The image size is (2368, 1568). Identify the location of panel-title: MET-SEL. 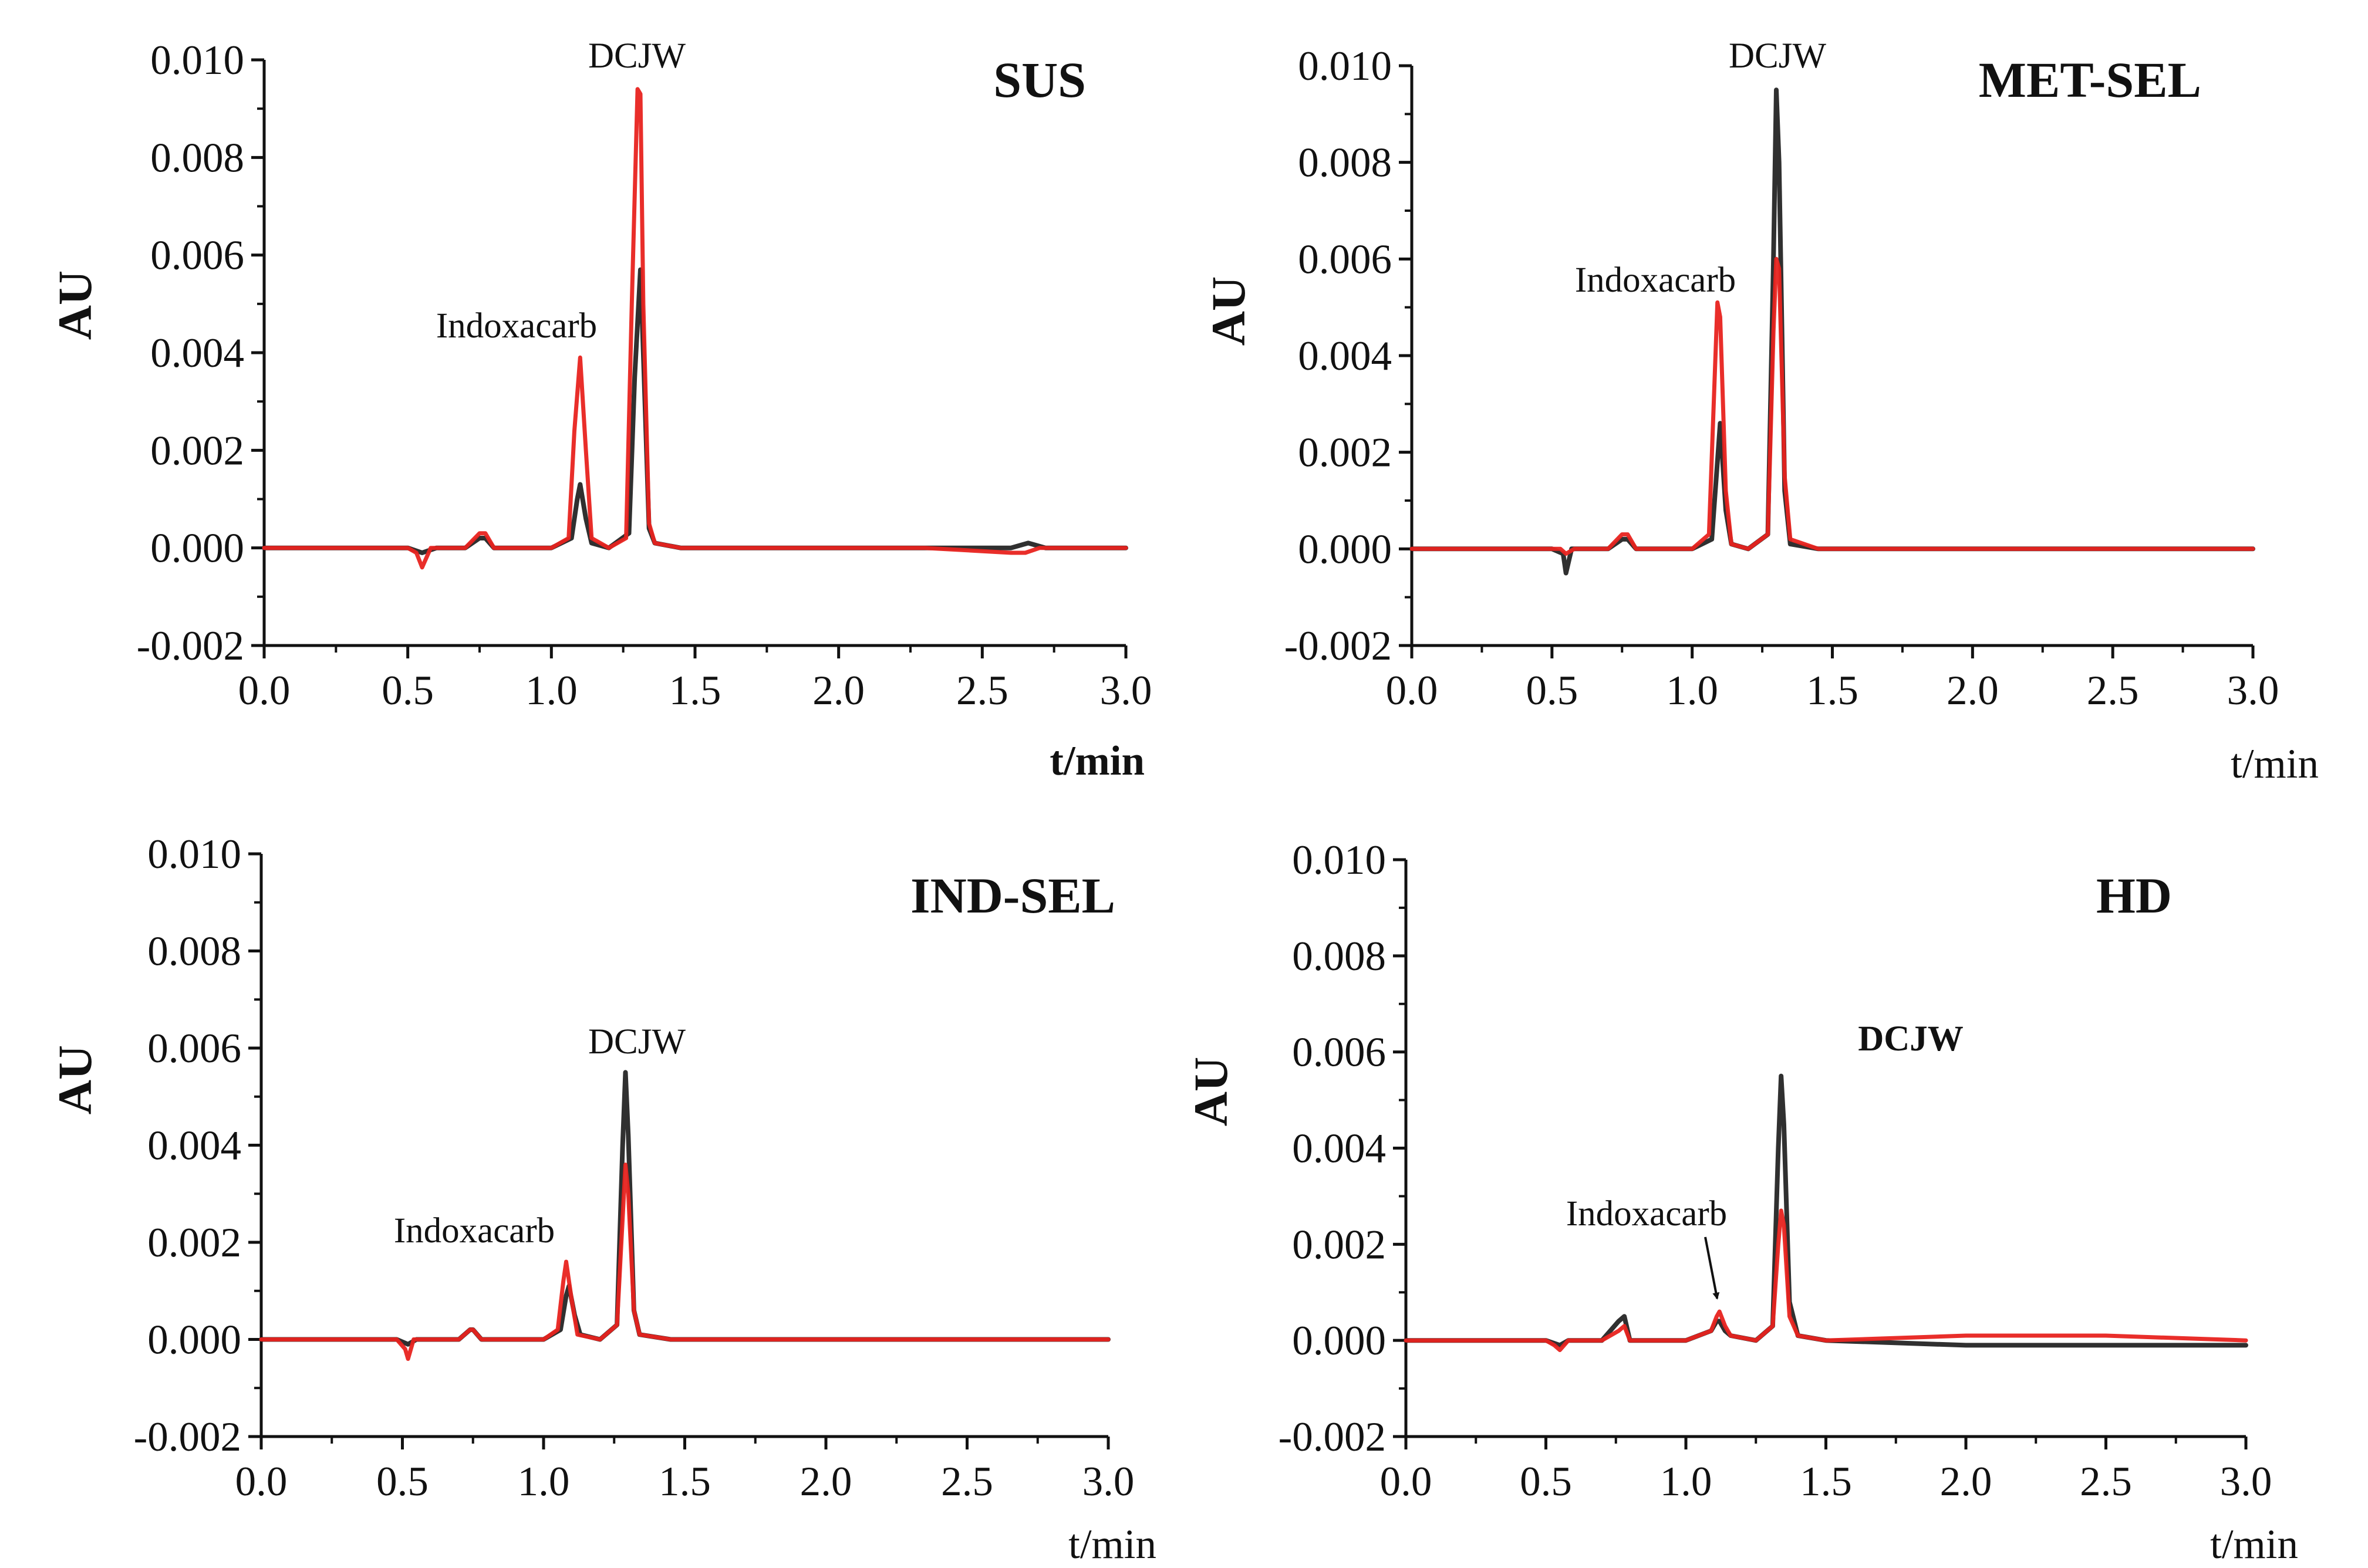
(2090, 80).